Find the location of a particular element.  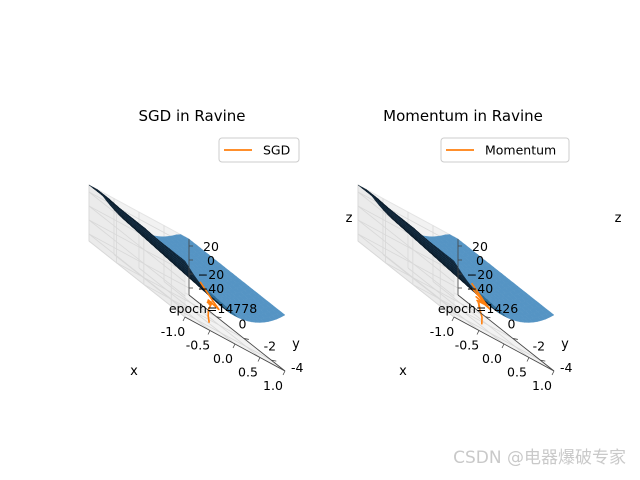

legend-label: Momentum is located at coordinates (520, 150).